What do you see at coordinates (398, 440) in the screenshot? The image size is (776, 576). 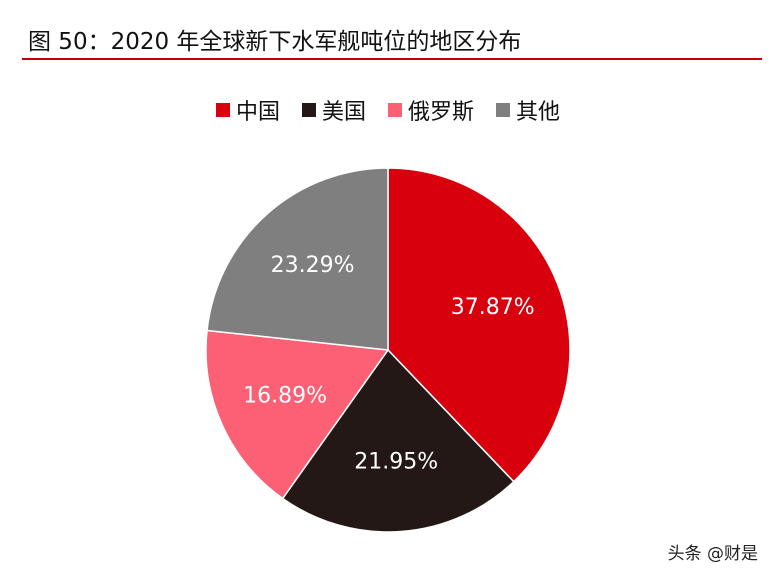 I see `pie-slice-usa` at bounding box center [398, 440].